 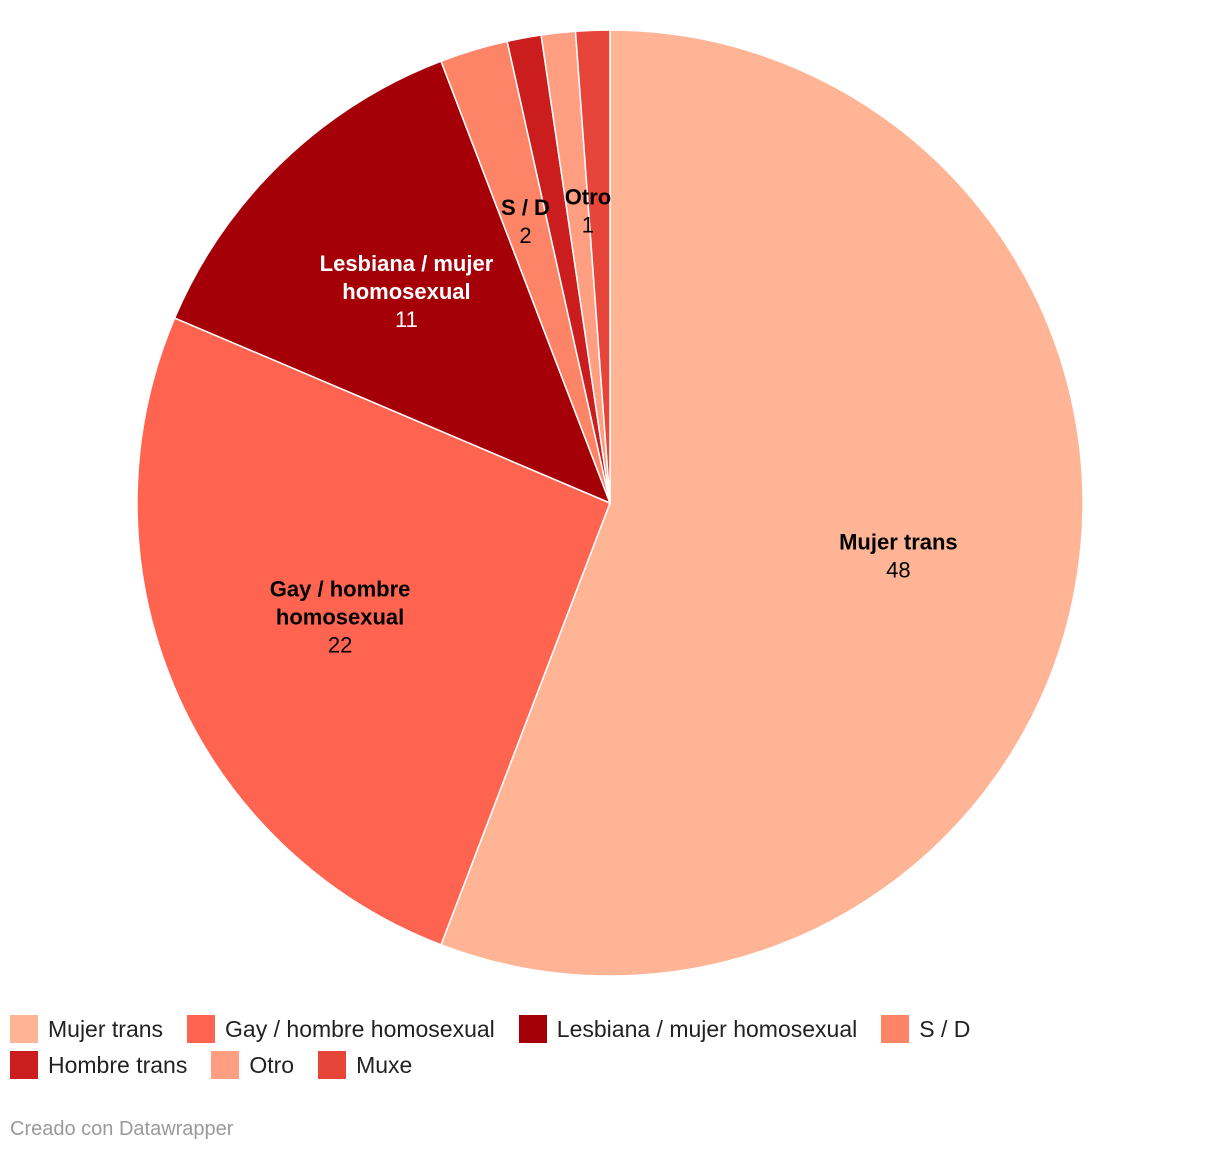 I want to click on legend-label: Hombre trans, so click(x=118, y=1064).